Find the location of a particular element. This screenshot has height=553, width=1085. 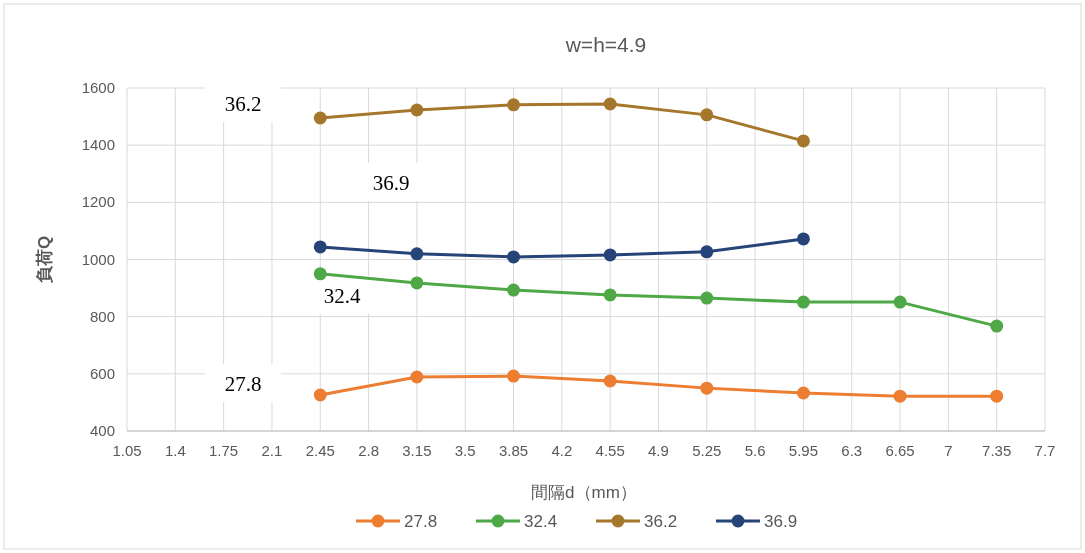

x-tick-label: 6.3 is located at coordinates (852, 450).